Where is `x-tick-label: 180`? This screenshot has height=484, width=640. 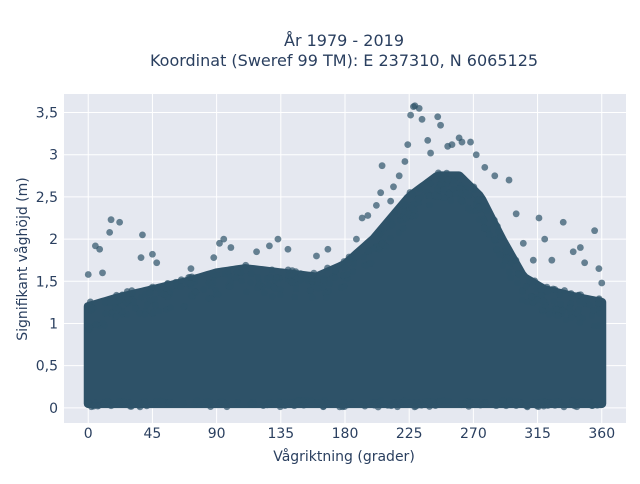
x-tick-label: 180 is located at coordinates (345, 434).